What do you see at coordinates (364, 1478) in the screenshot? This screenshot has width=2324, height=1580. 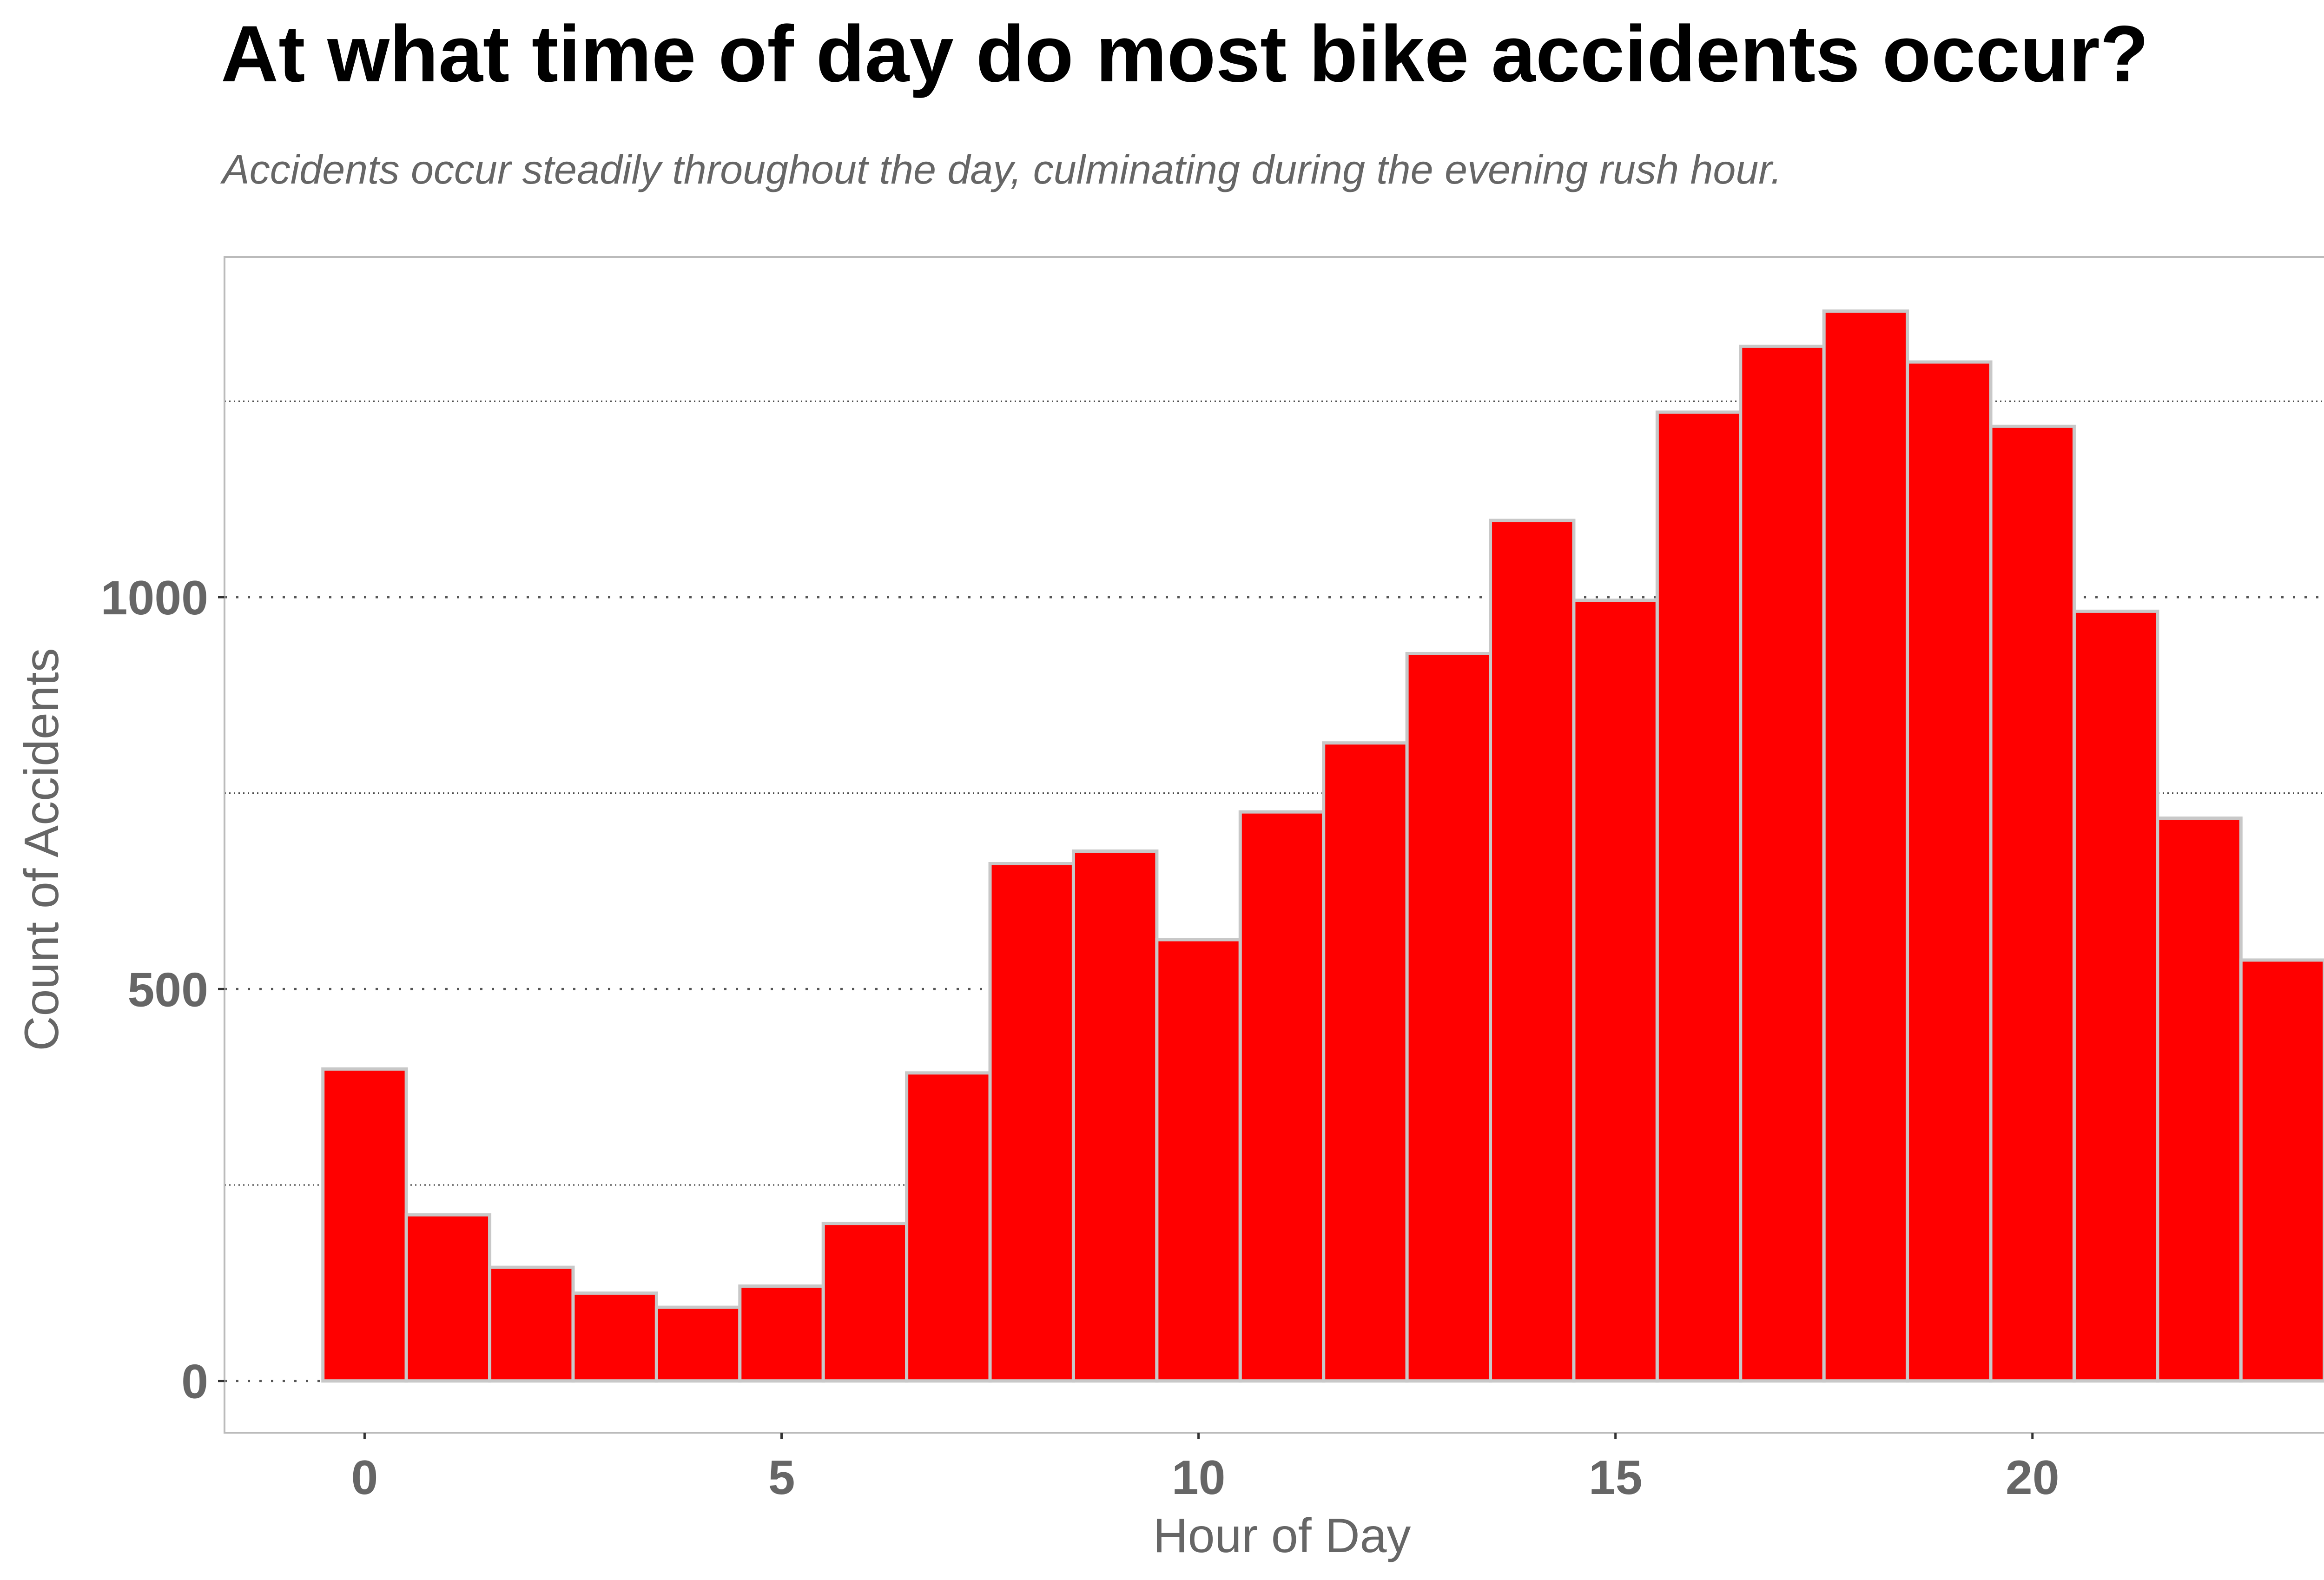 I see `x-tick-label: 0` at bounding box center [364, 1478].